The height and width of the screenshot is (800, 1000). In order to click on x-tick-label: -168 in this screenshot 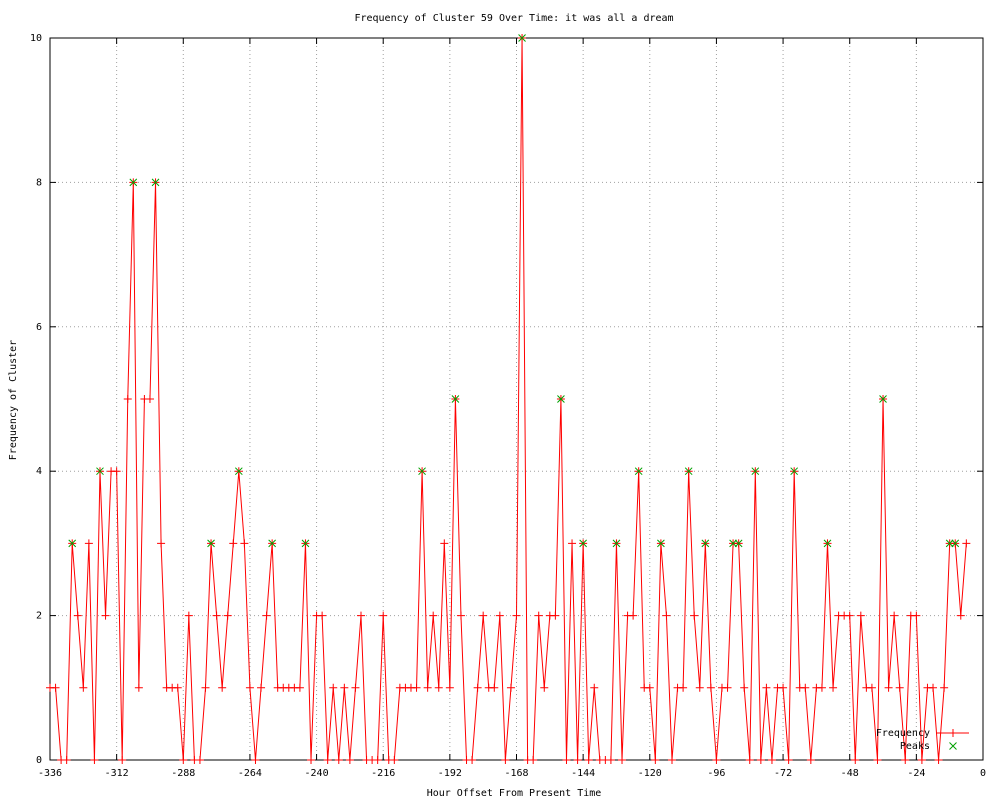, I will do `click(516, 773)`.